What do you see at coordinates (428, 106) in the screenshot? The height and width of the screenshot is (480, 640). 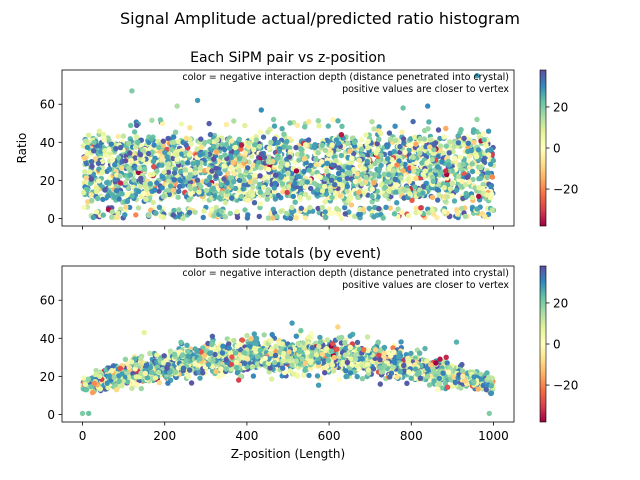 I see `highlight-point` at bounding box center [428, 106].